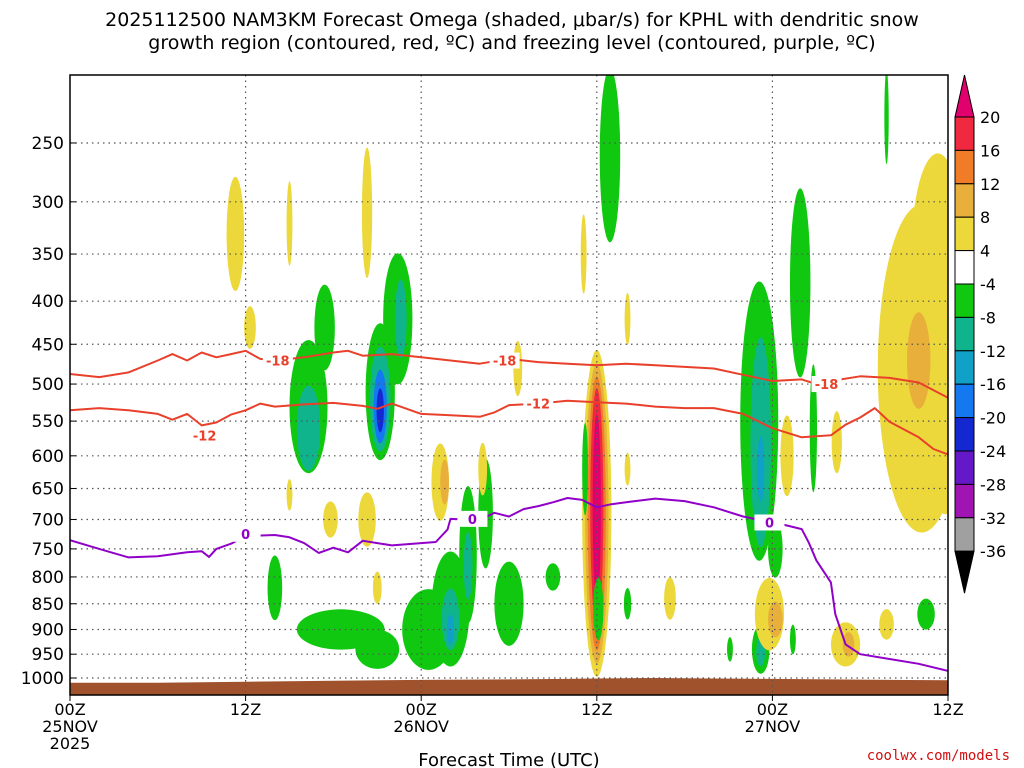 The width and height of the screenshot is (1024, 768). I want to click on contour-label--12-1: -12, so click(539, 405).